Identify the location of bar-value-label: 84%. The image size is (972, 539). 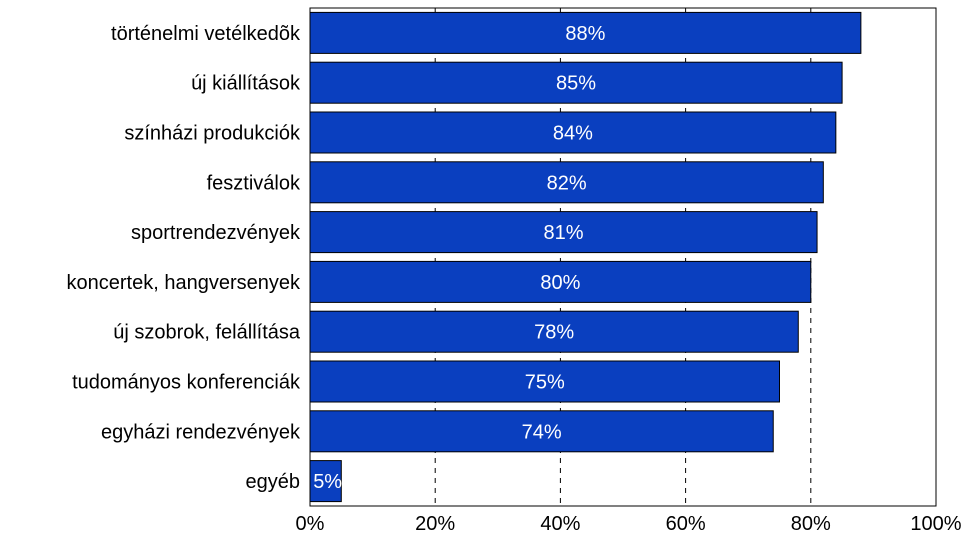
(573, 134).